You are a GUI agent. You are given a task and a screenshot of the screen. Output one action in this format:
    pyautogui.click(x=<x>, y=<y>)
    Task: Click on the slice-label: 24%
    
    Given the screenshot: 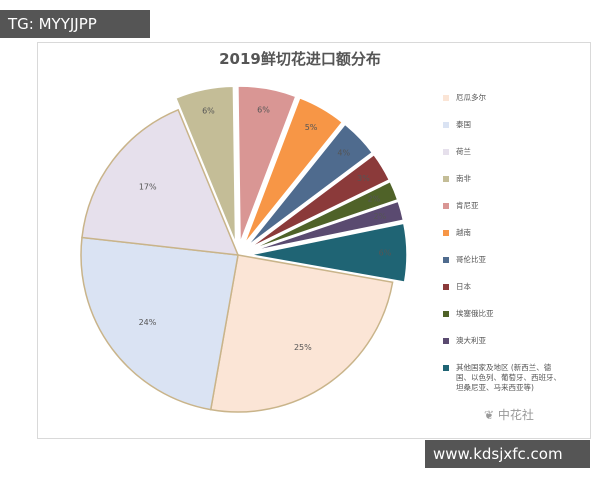 What is the action you would take?
    pyautogui.click(x=148, y=322)
    